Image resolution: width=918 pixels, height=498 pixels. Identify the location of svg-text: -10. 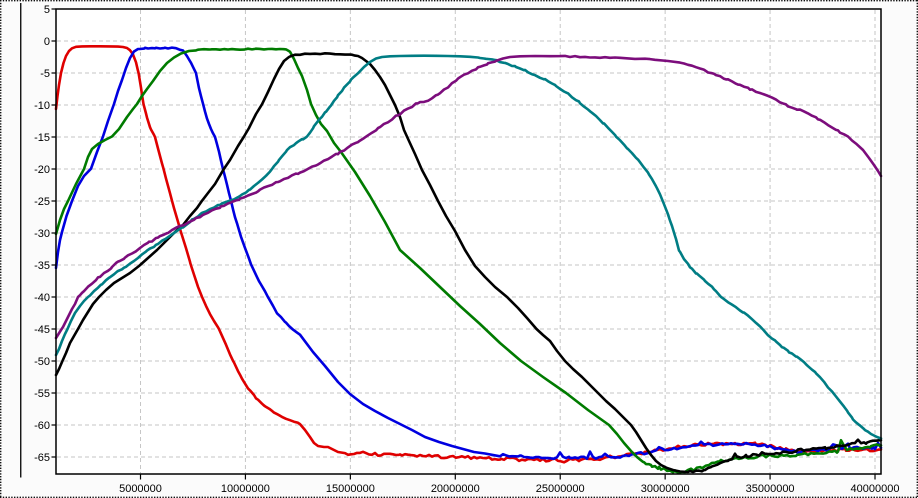
(42, 106).